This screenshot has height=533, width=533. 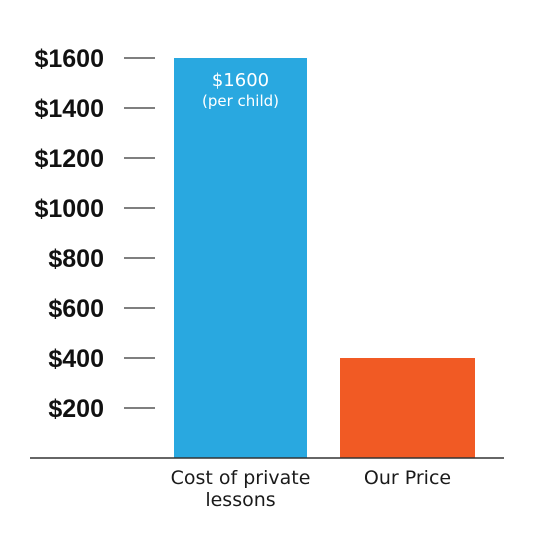 I want to click on y-tick-label: $1600, so click(x=69, y=59).